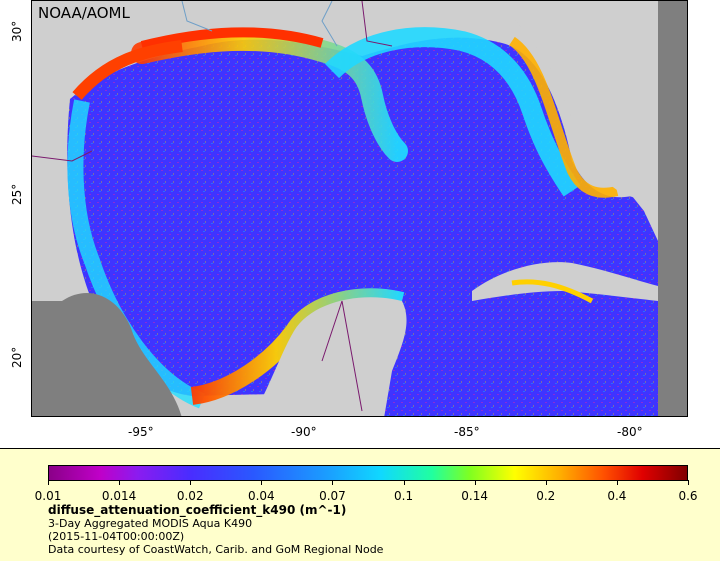 The image size is (720, 561). Describe the element at coordinates (107, 354) in the screenshot. I see `mexico-nodata` at that location.